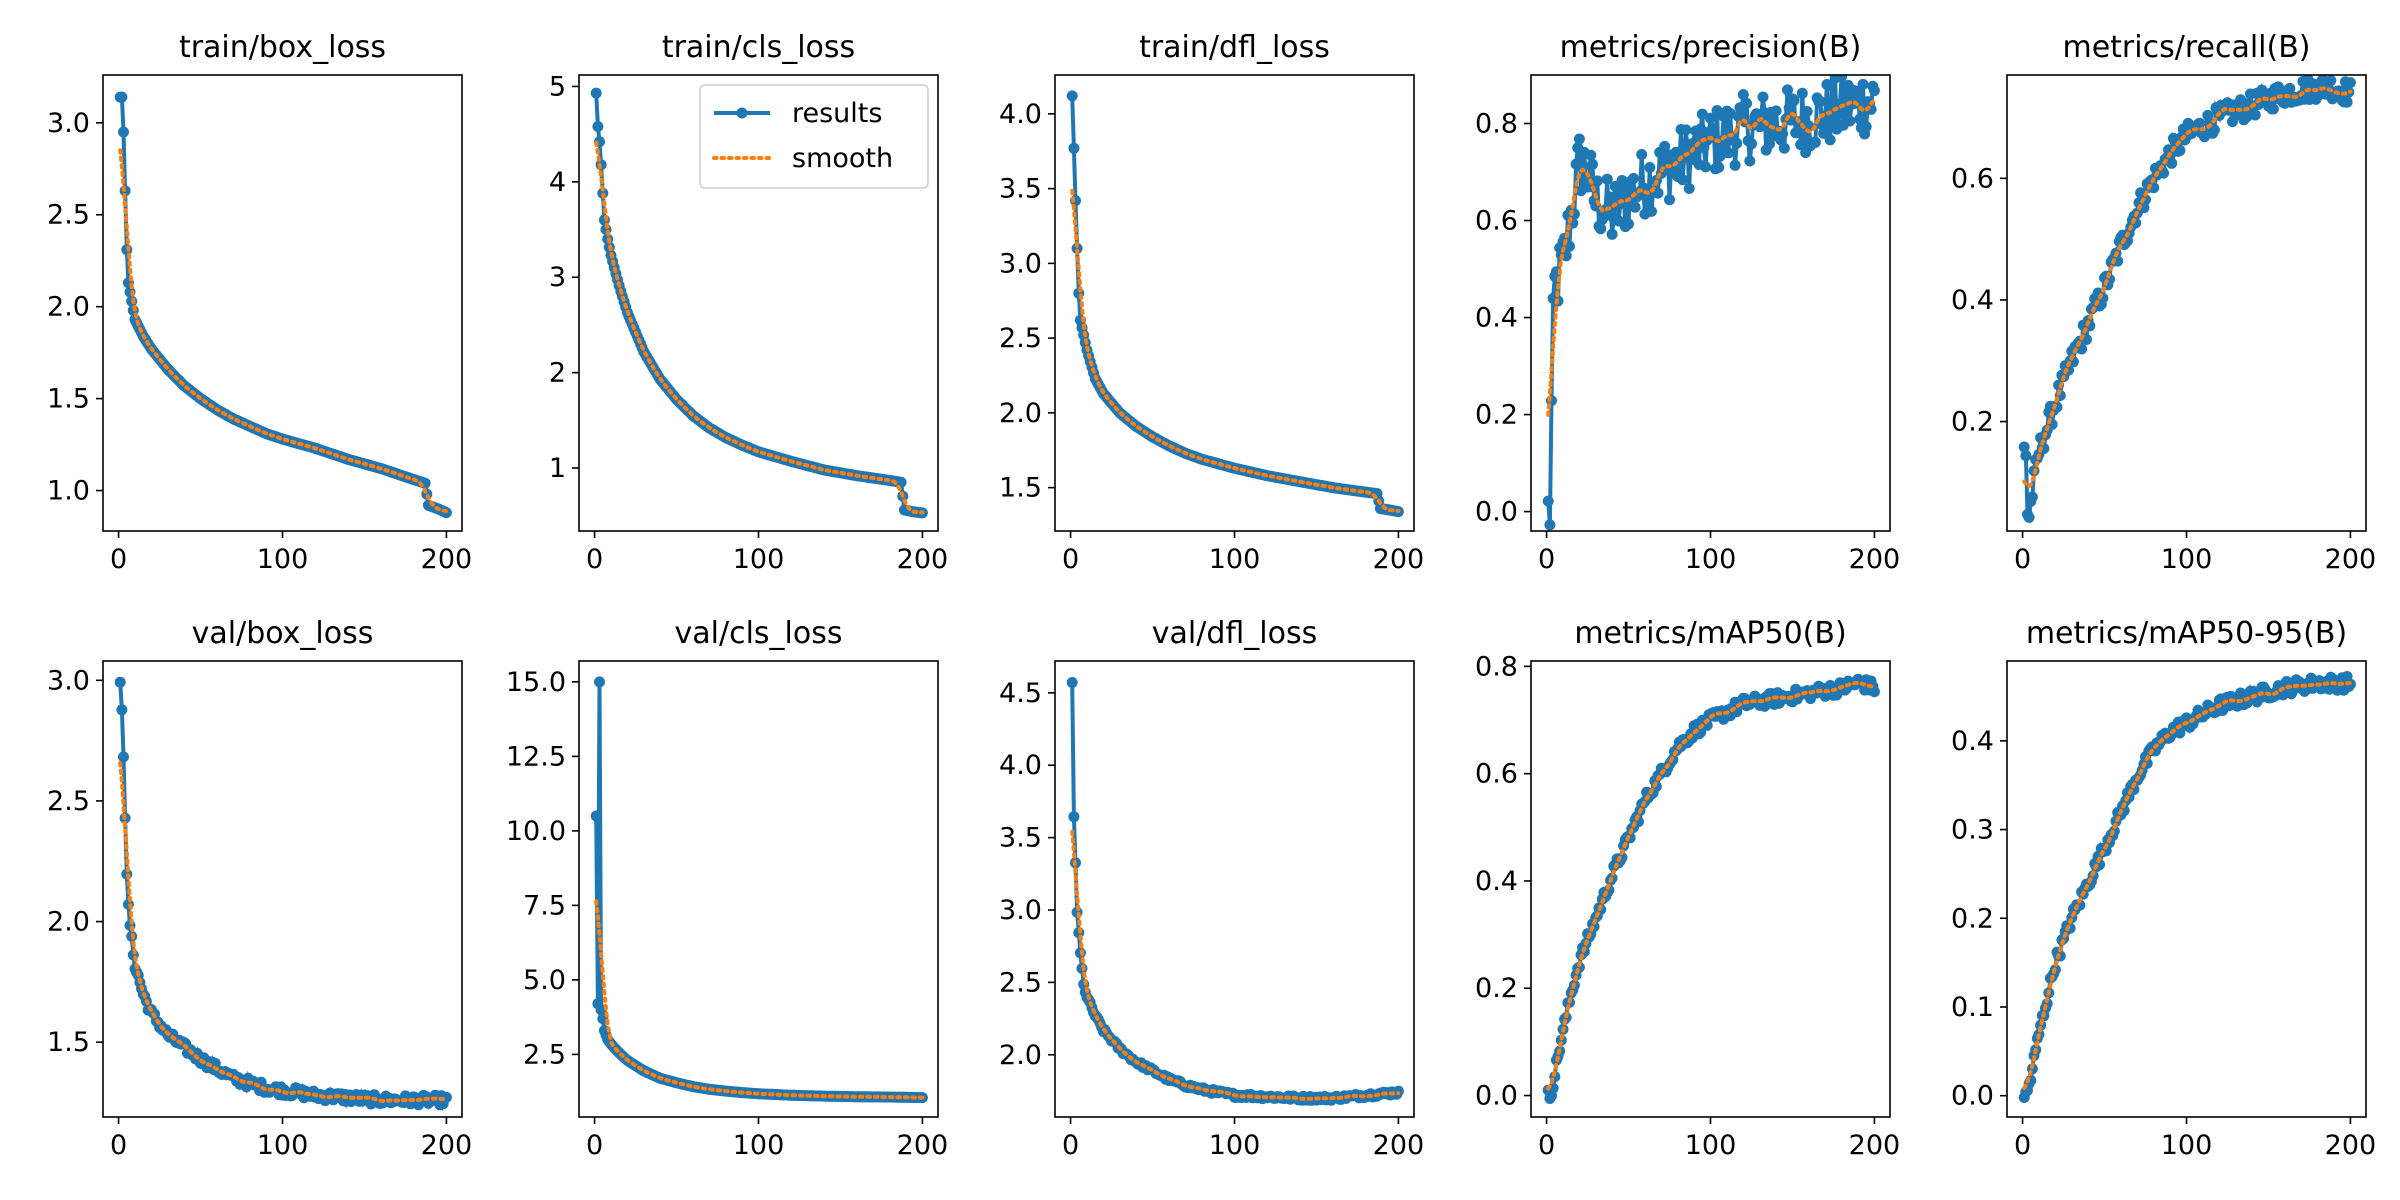 This screenshot has height=1200, width=2400. I want to click on legend-results-label: results, so click(837, 113).